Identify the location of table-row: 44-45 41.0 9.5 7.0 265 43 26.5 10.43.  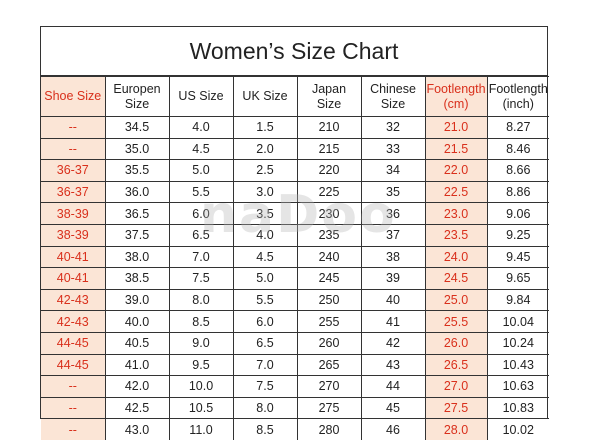
(295, 365).